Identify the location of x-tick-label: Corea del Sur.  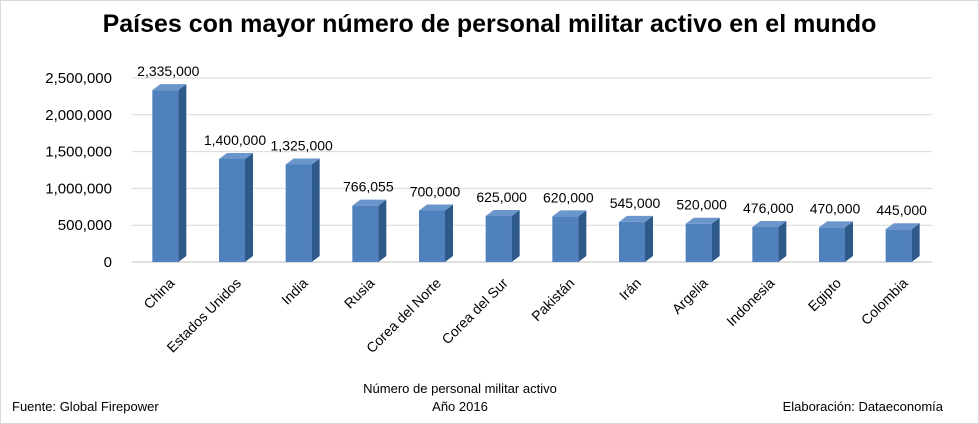
(474, 311).